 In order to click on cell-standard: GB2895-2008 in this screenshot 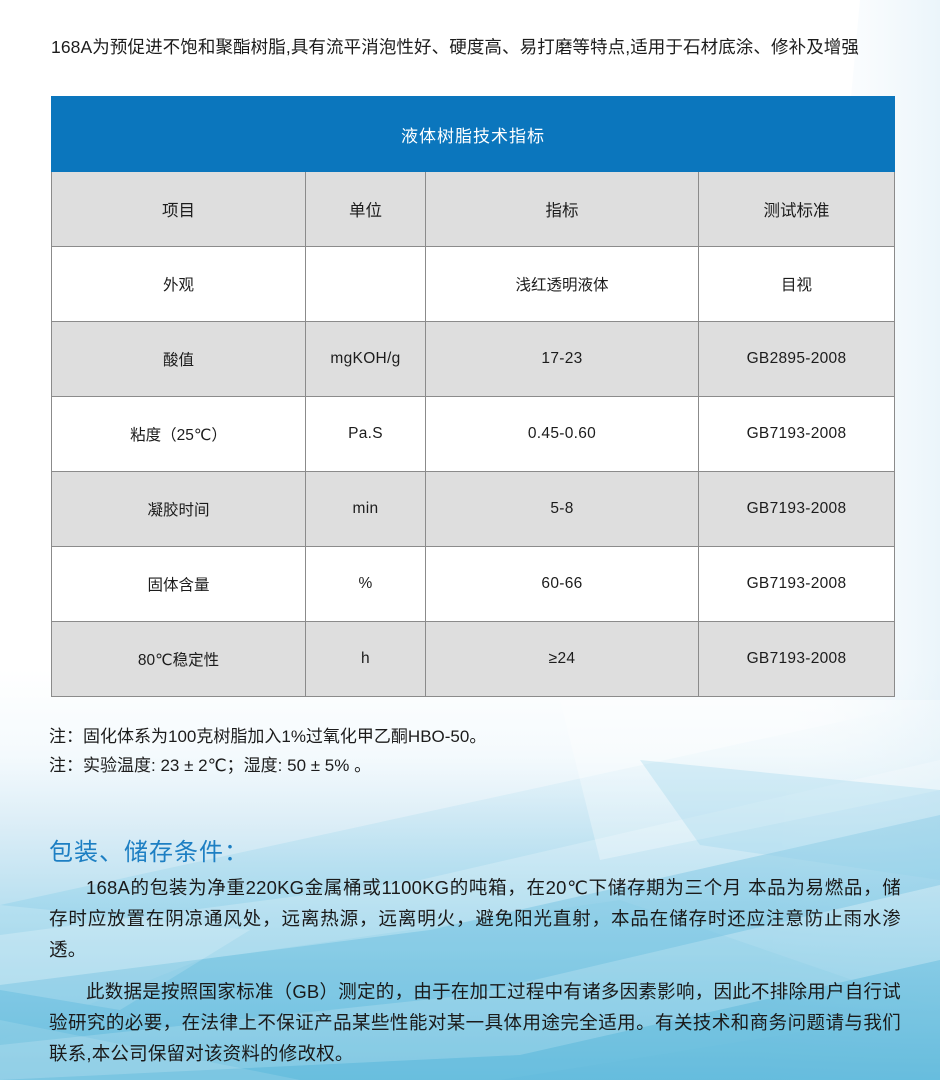, I will do `click(796, 359)`.